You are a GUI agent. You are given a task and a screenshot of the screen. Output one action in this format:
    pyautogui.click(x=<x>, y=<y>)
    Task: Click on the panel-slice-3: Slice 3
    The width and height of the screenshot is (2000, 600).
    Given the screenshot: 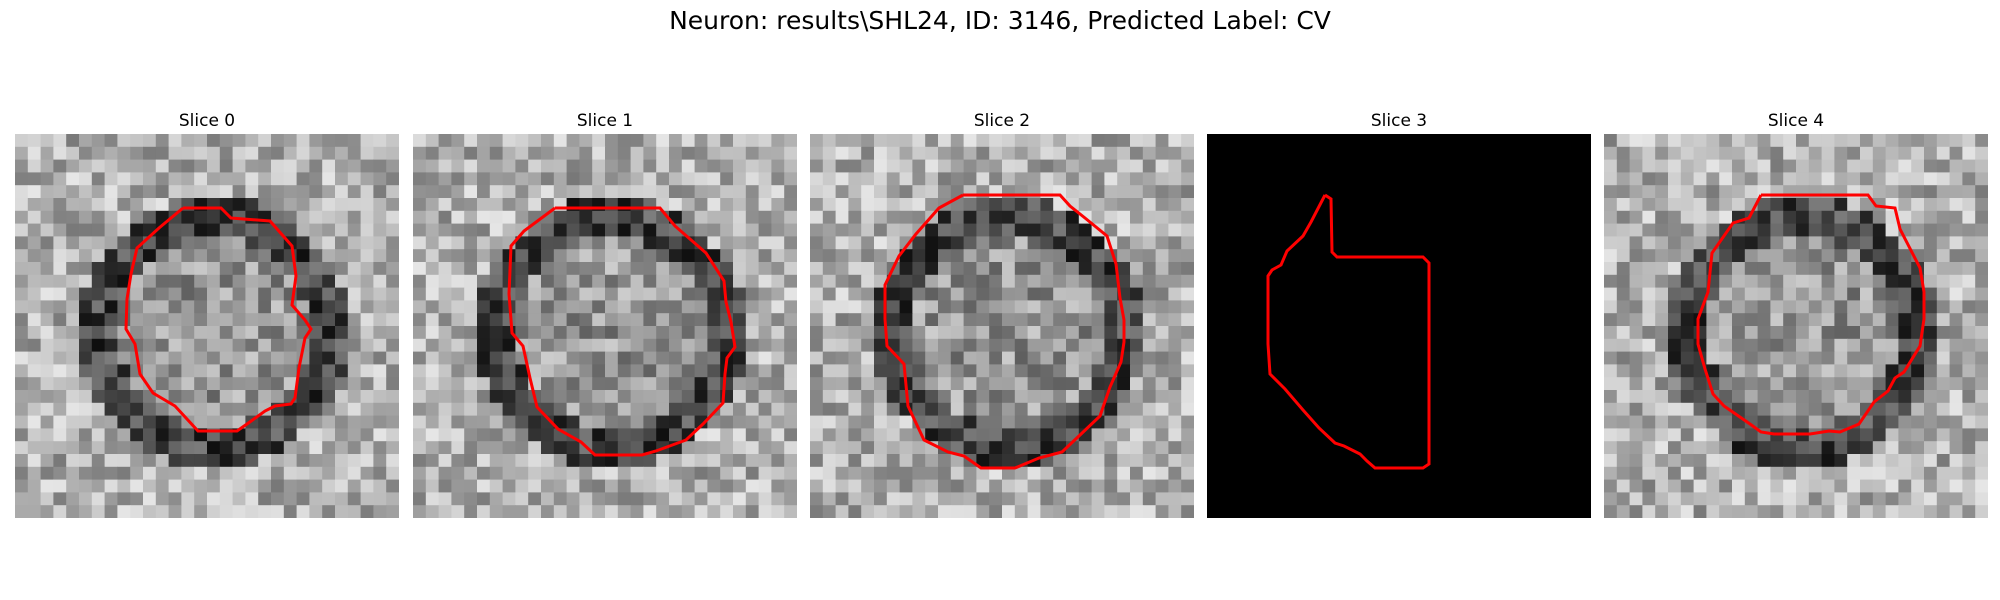 What is the action you would take?
    pyautogui.click(x=1399, y=121)
    